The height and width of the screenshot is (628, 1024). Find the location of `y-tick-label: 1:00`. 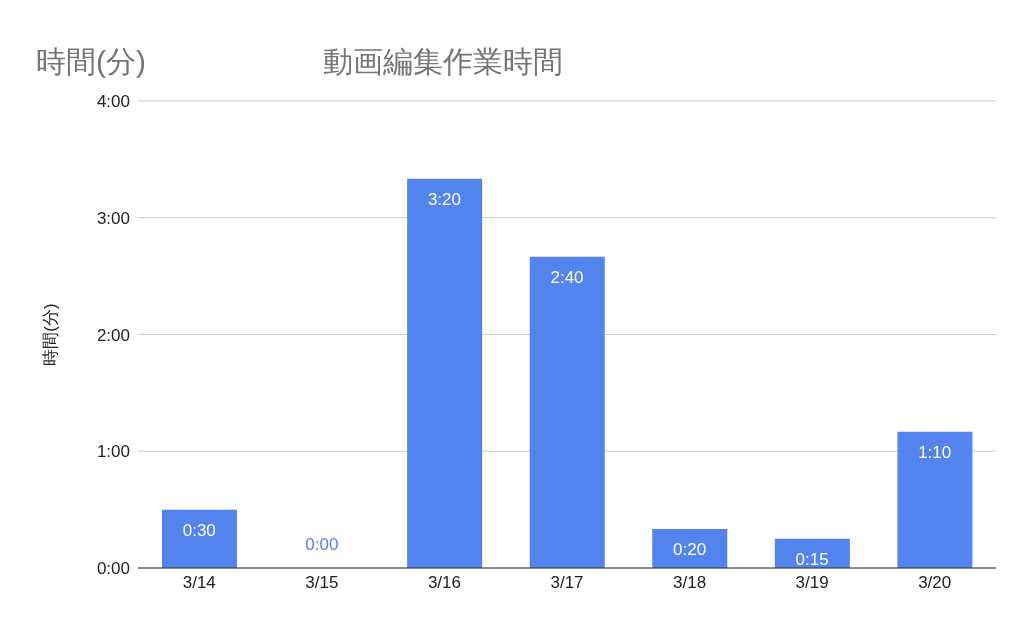

y-tick-label: 1:00 is located at coordinates (113, 452).